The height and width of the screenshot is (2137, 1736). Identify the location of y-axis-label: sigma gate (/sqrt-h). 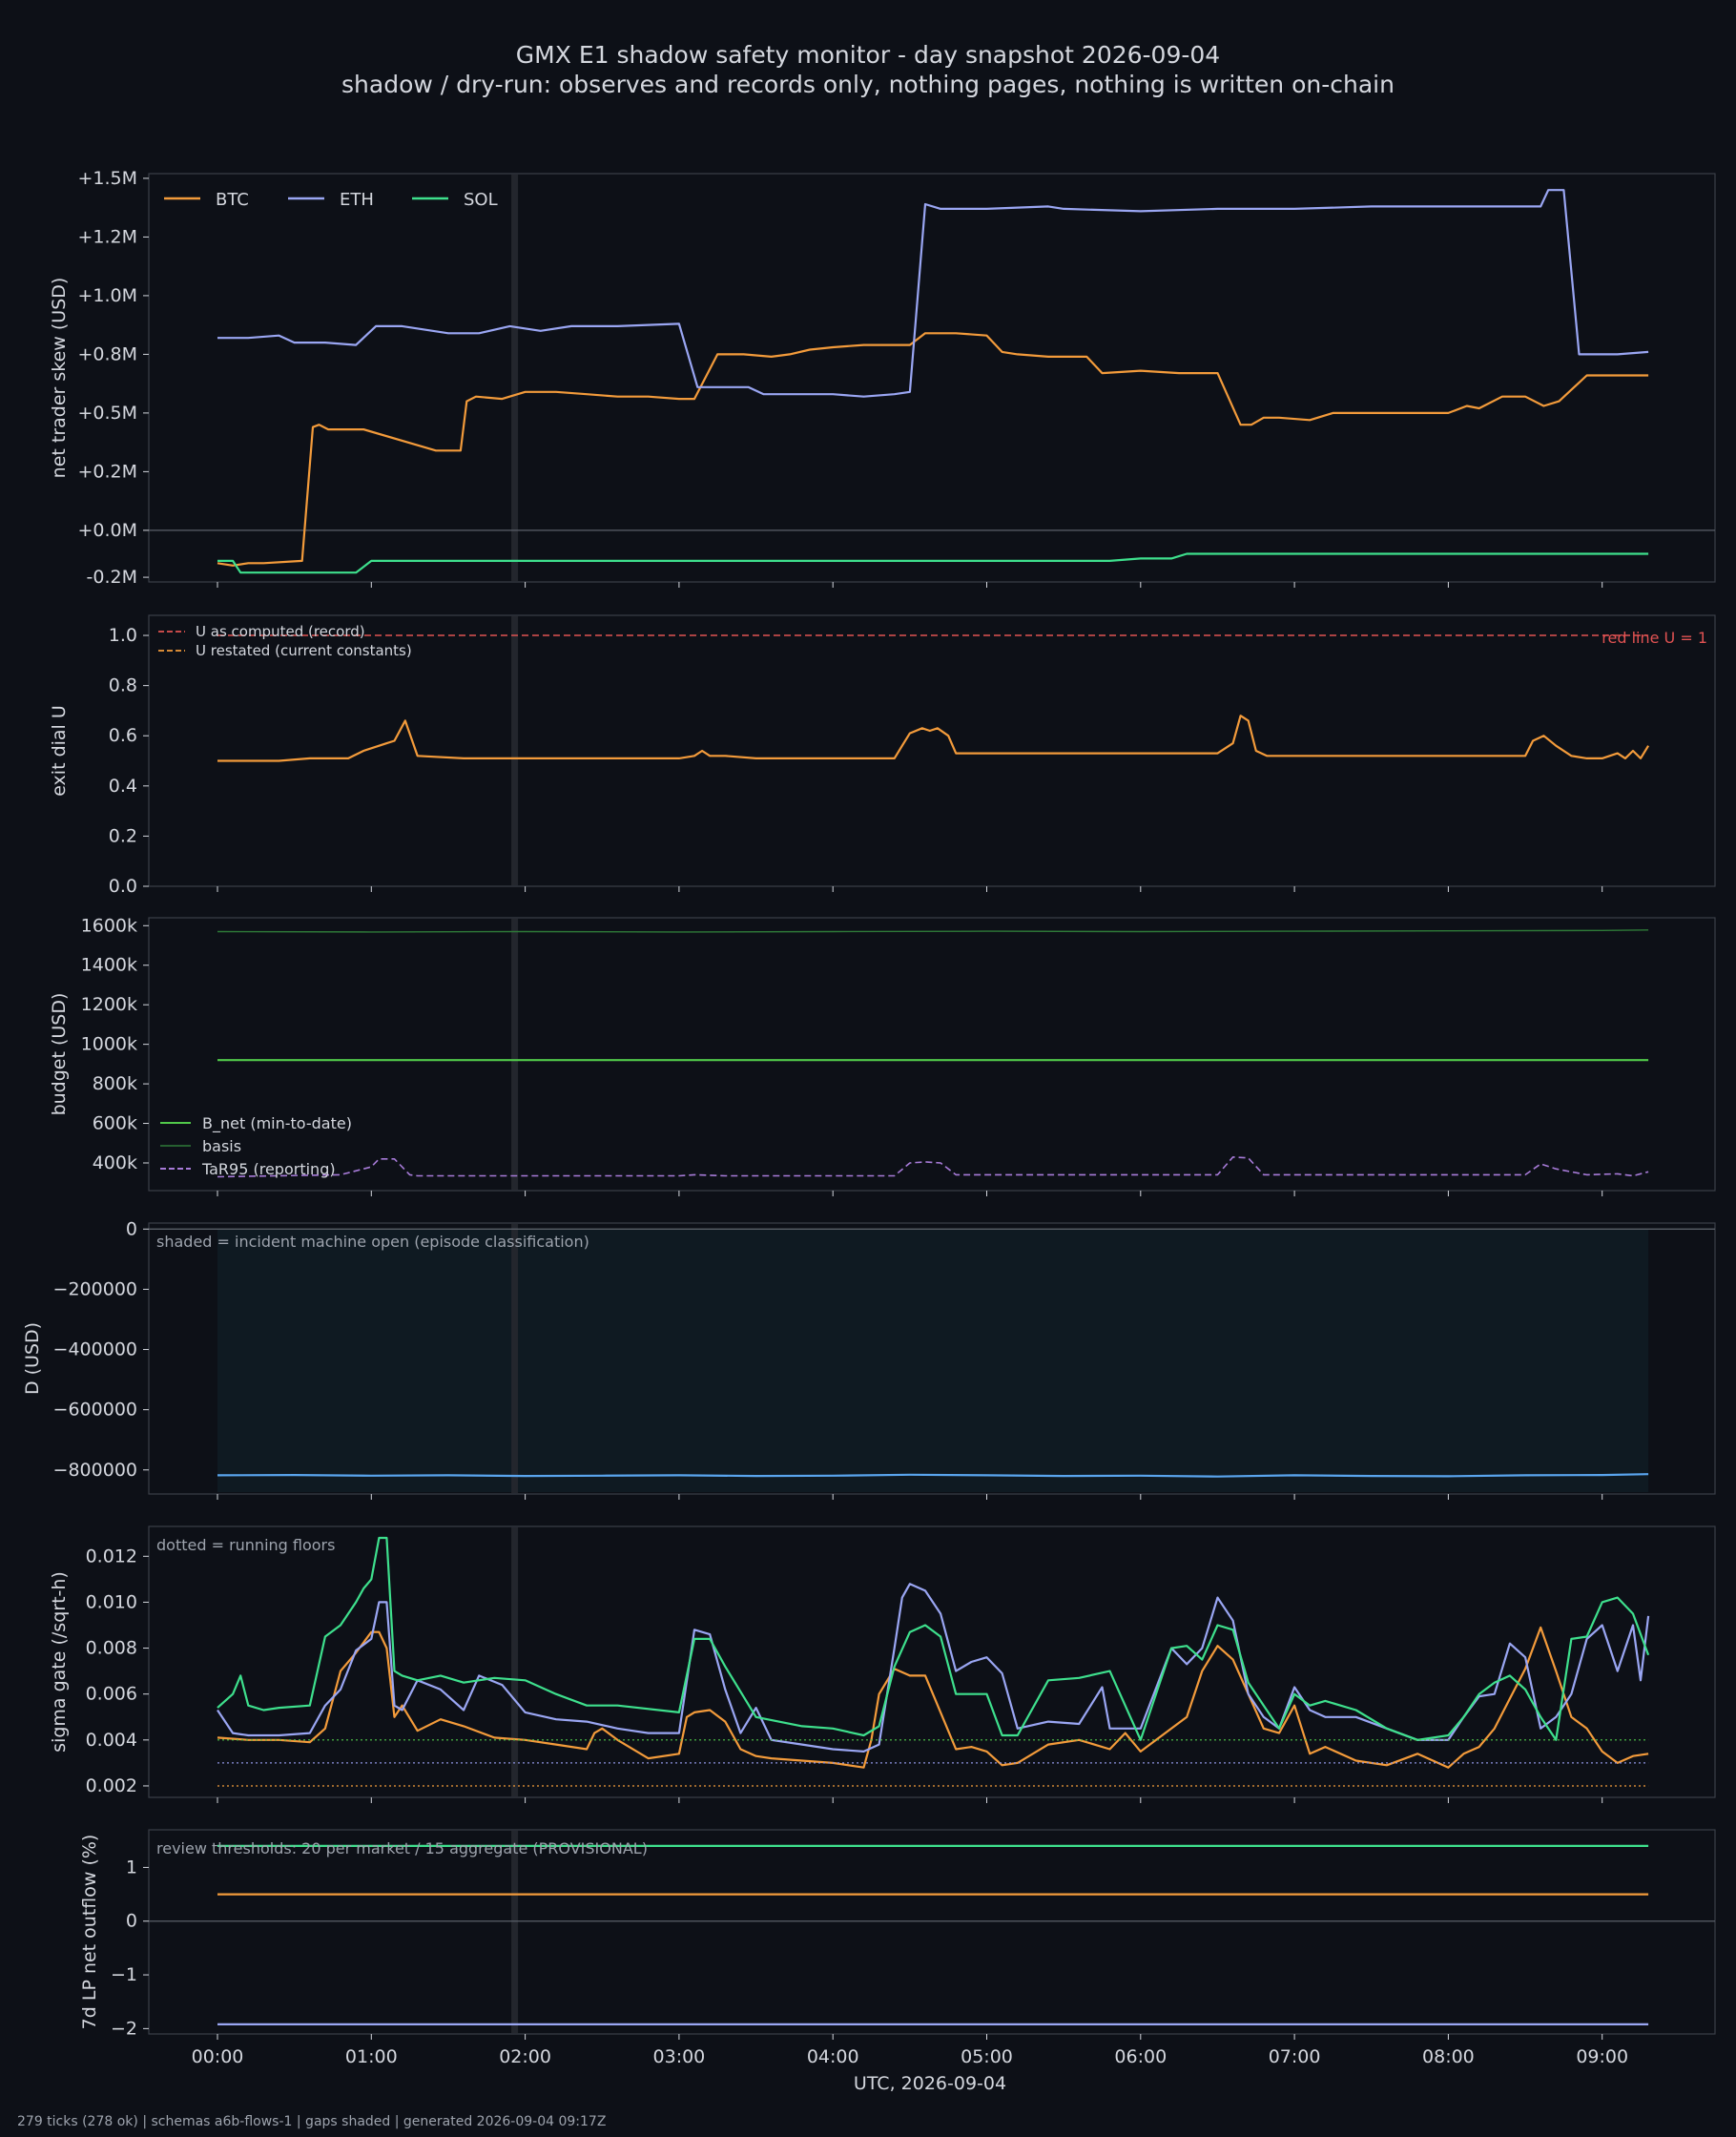
(59, 1662).